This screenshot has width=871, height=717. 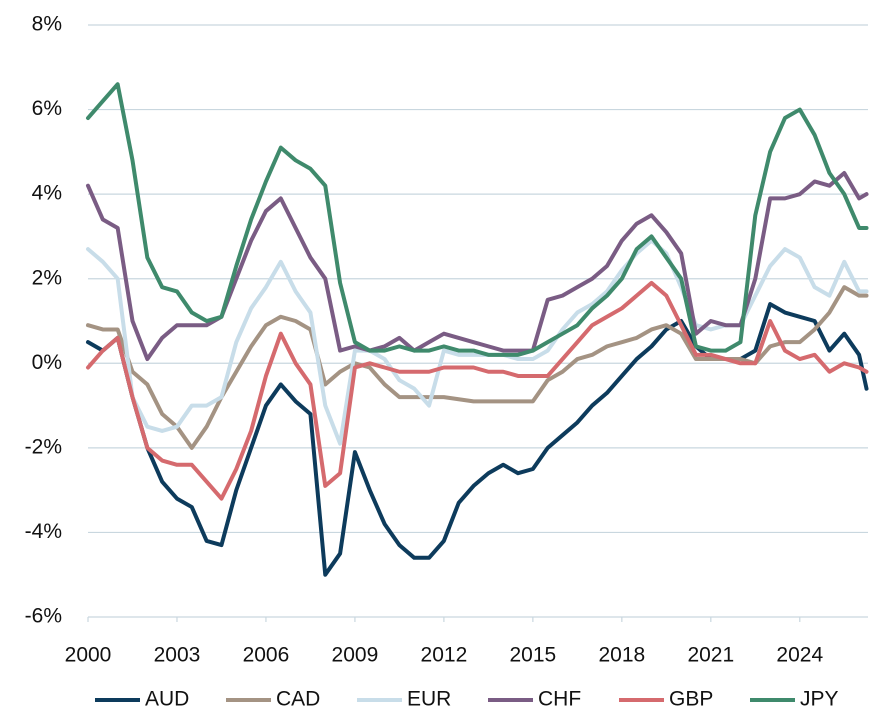 What do you see at coordinates (559, 699) in the screenshot?
I see `legend-label: CHF` at bounding box center [559, 699].